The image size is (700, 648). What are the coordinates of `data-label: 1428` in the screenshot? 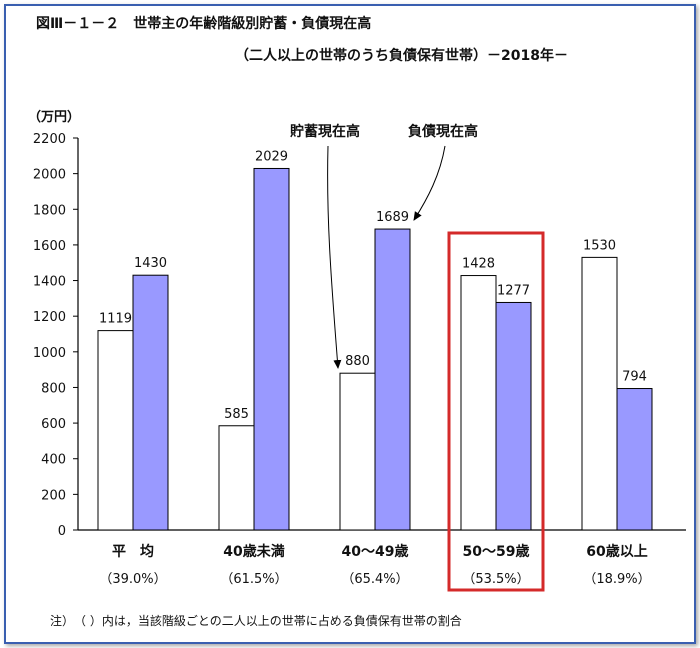 It's located at (478, 264).